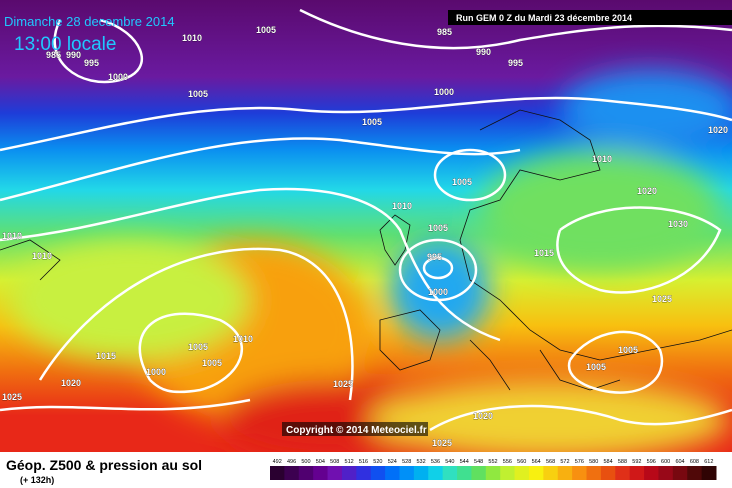  What do you see at coordinates (478, 462) in the screenshot?
I see `colorbar-label: 548` at bounding box center [478, 462].